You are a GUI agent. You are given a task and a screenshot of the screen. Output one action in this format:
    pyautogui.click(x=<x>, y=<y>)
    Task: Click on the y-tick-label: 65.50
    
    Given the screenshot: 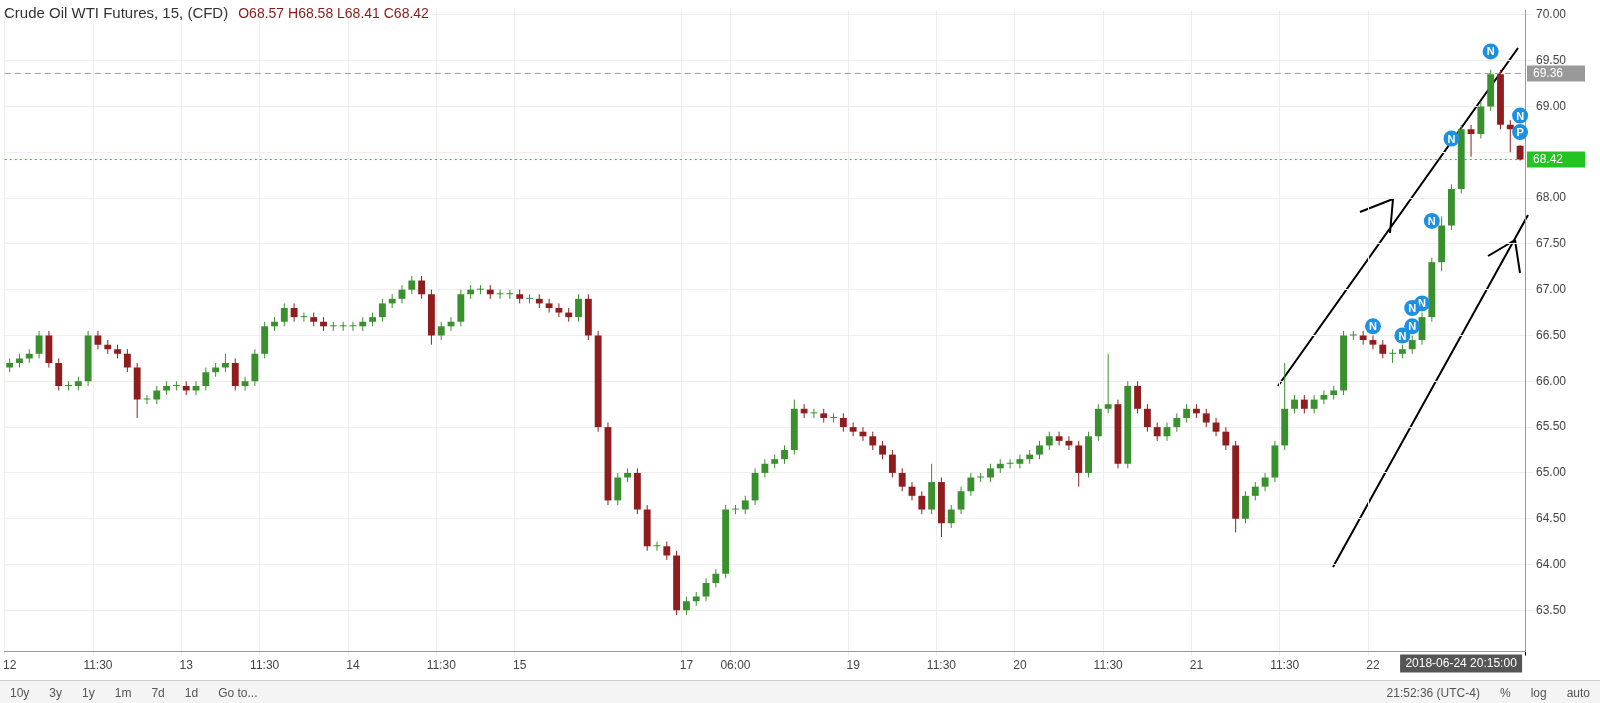 What is the action you would take?
    pyautogui.click(x=1551, y=426)
    